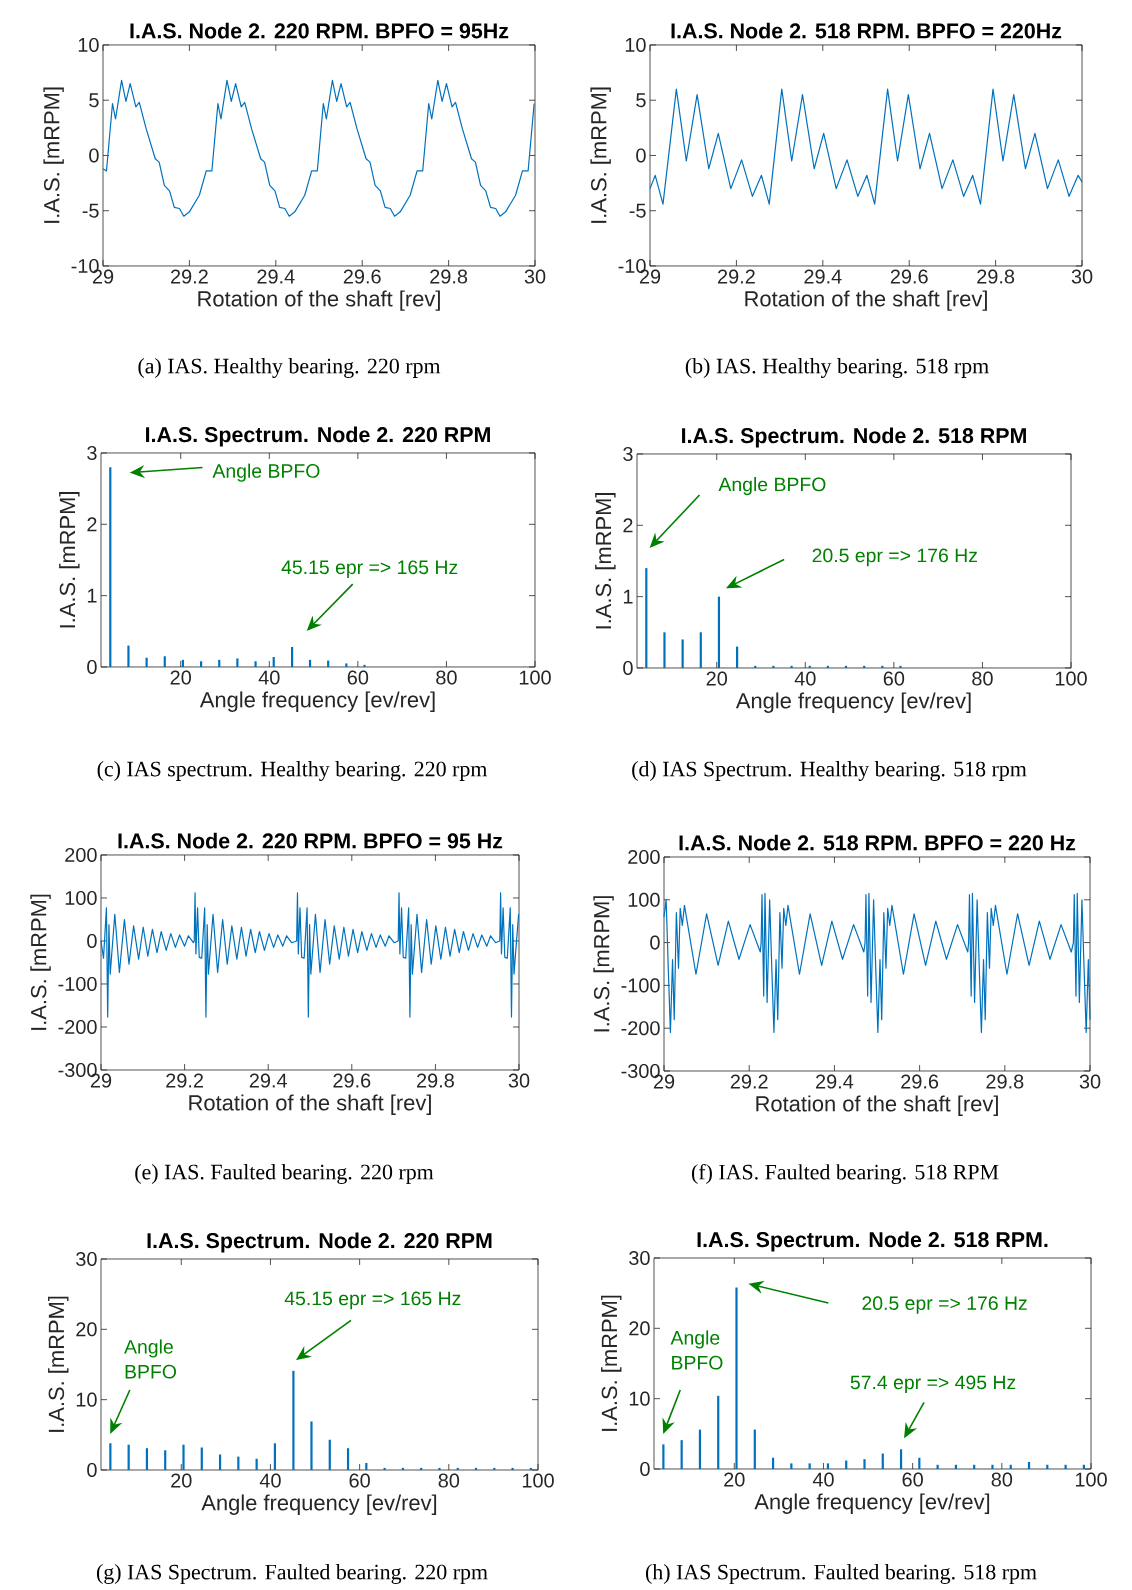  What do you see at coordinates (877, 1105) in the screenshot?
I see `x-axis-title: Rotation of the shaft [rev]` at bounding box center [877, 1105].